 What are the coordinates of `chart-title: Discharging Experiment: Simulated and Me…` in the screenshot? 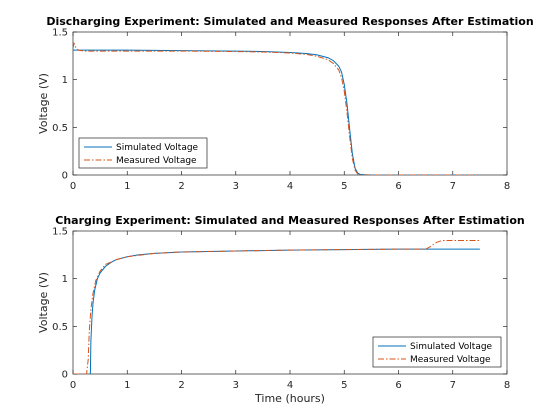 It's located at (289, 21).